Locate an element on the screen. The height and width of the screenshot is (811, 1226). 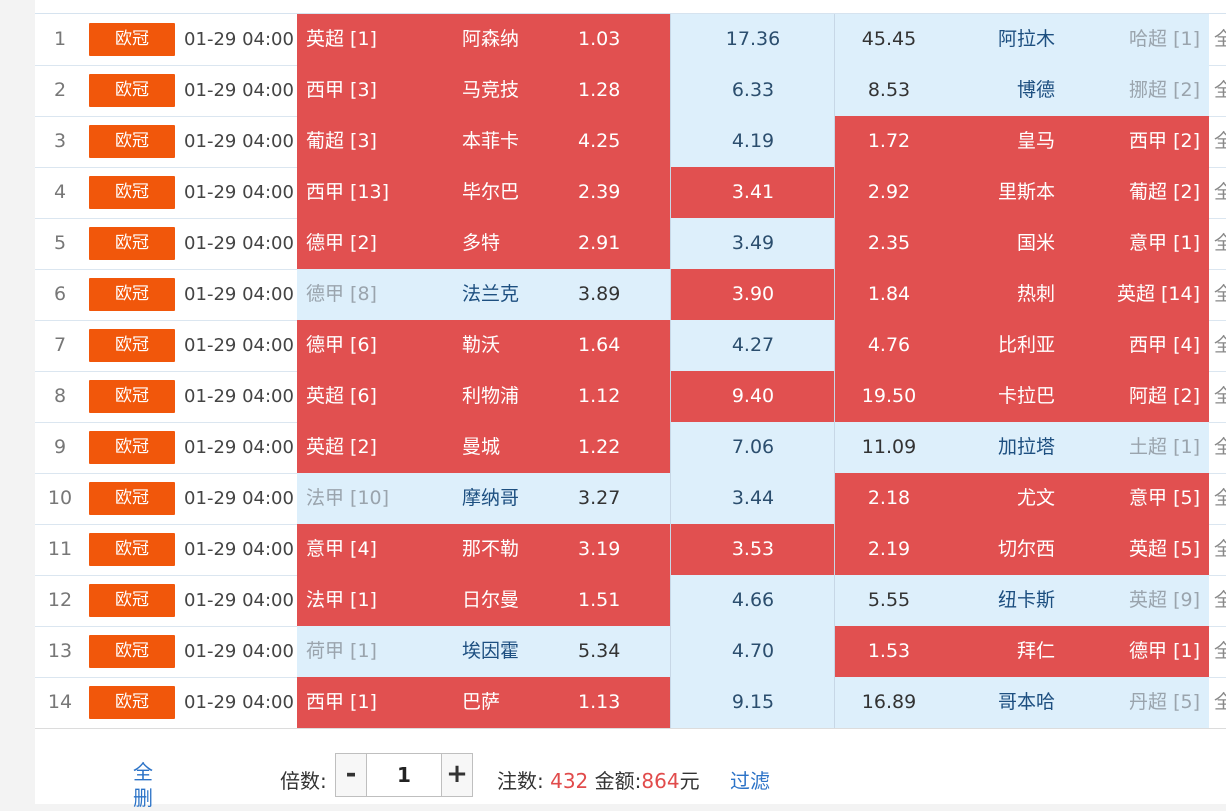
decrement-button: - is located at coordinates (351, 775).